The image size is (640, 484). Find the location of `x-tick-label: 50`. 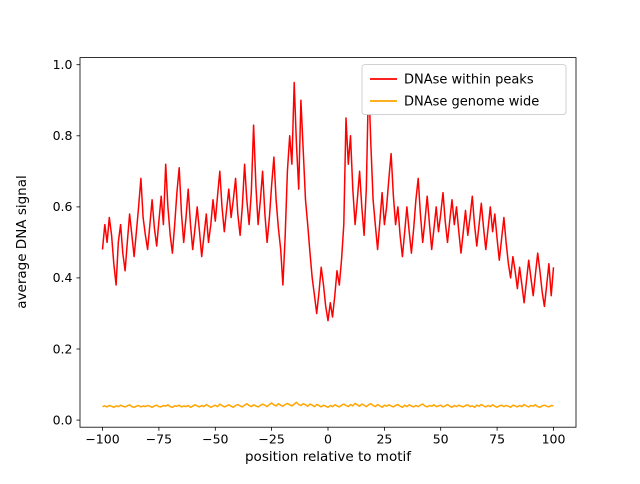

x-tick-label: 50 is located at coordinates (441, 439).